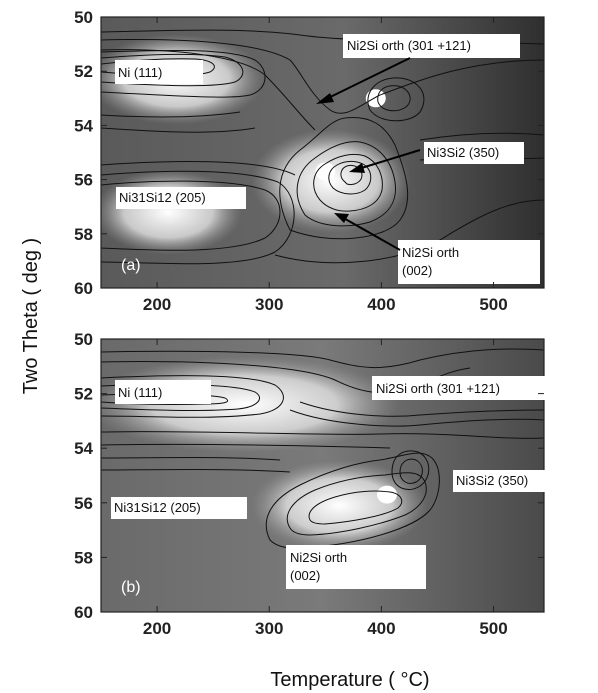 This screenshot has height=693, width=598. I want to click on ann-b-ni: Ni (111), so click(140, 392).